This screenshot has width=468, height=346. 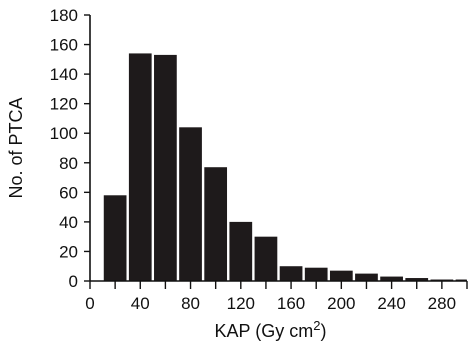 What do you see at coordinates (271, 329) in the screenshot?
I see `x-axis-title: KAP (Gy cm2)` at bounding box center [271, 329].